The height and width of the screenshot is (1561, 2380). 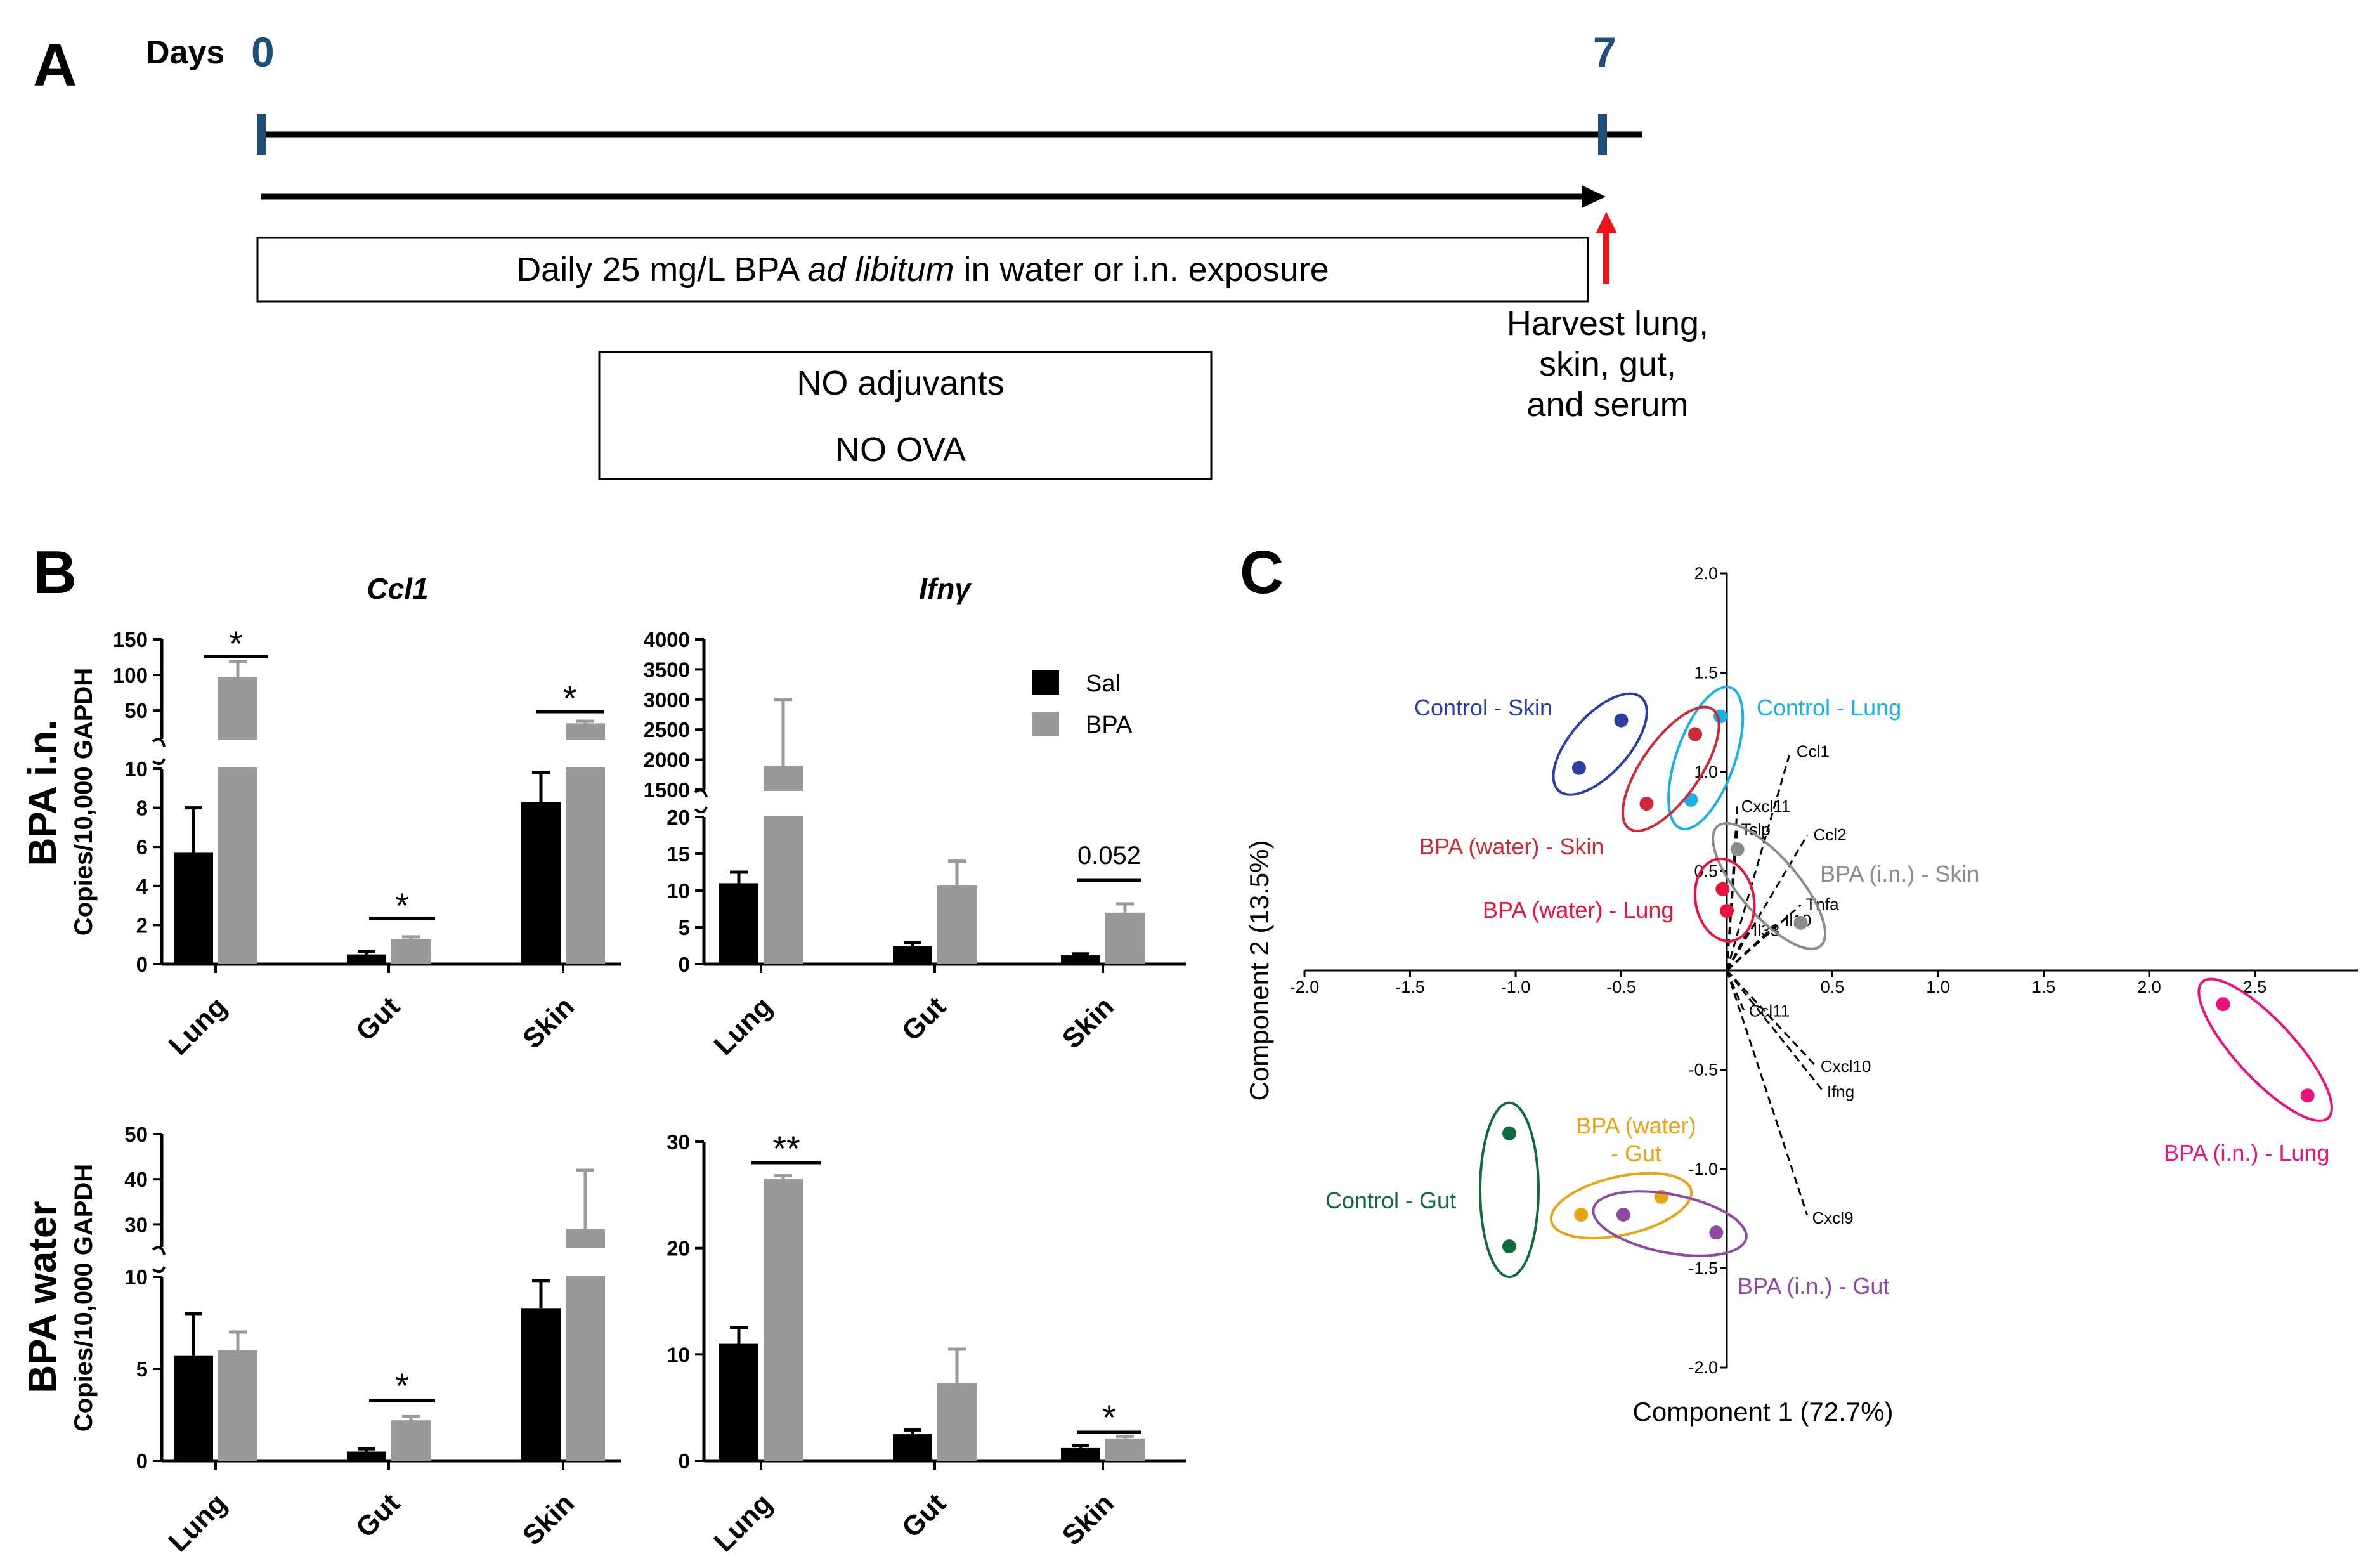 I want to click on y-tick-label: 8, so click(x=142, y=808).